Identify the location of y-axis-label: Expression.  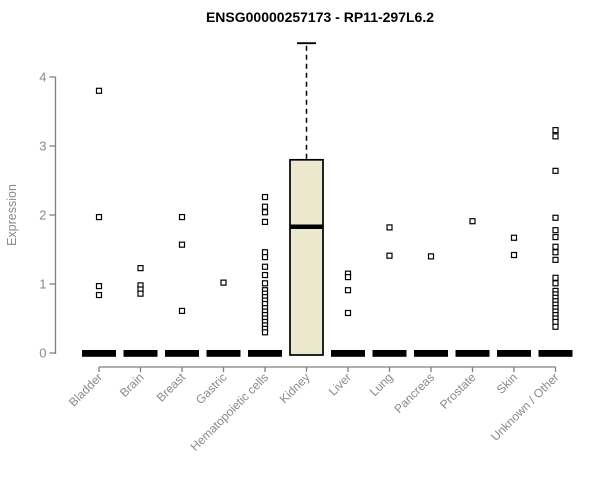
(12, 215).